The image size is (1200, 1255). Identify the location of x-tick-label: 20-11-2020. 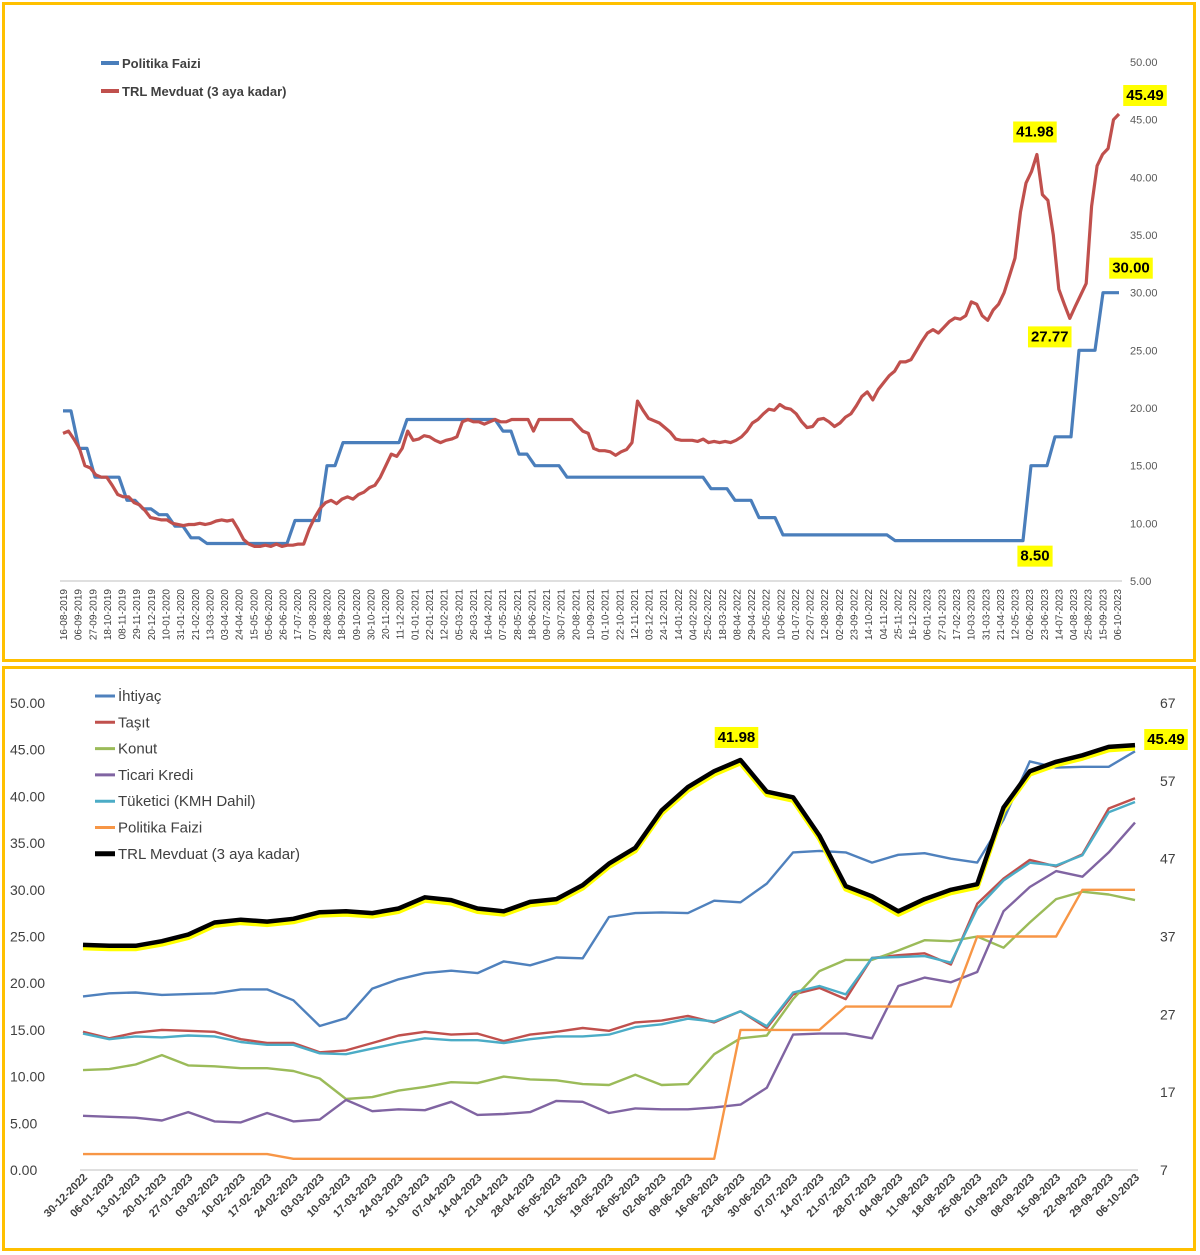
(386, 614).